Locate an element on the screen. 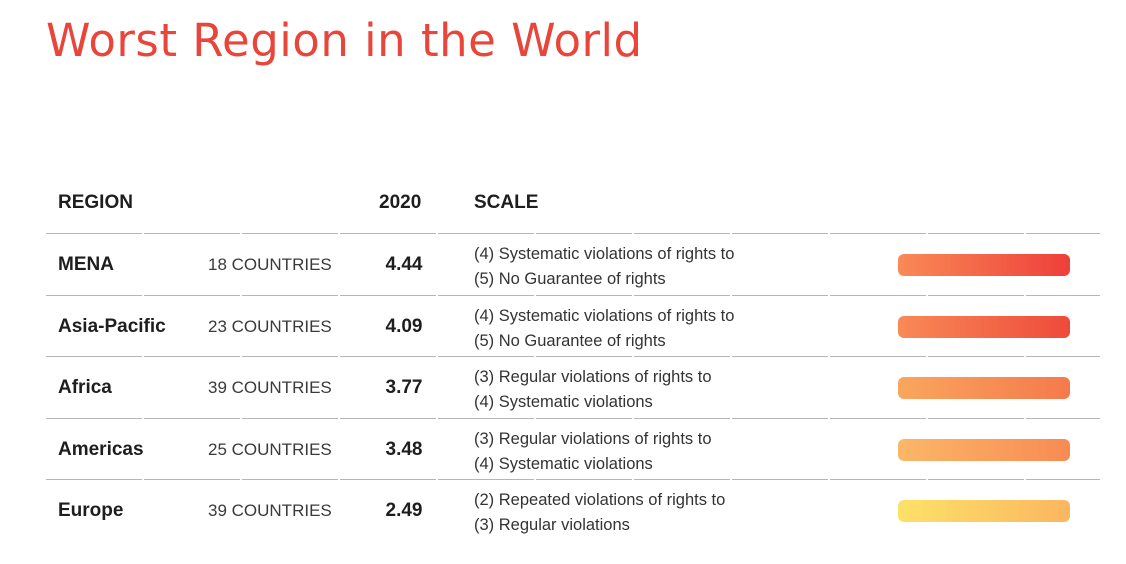 This screenshot has width=1126, height=564. score-value: 4.09 is located at coordinates (404, 326).